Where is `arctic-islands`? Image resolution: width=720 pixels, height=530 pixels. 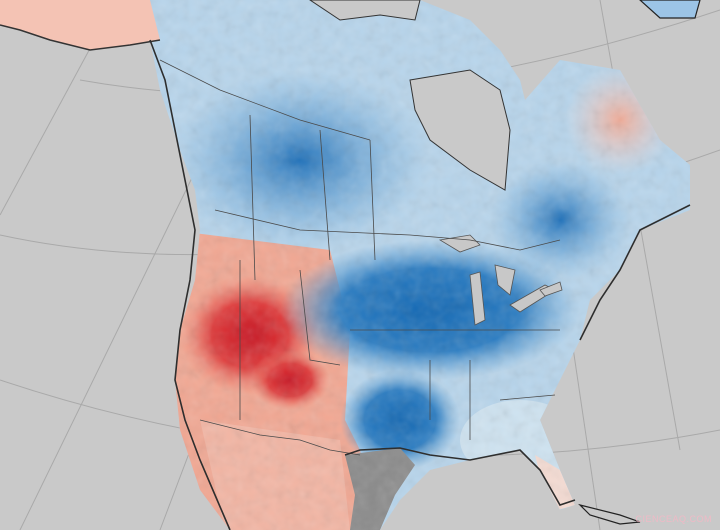 arctic-islands is located at coordinates (365, 10).